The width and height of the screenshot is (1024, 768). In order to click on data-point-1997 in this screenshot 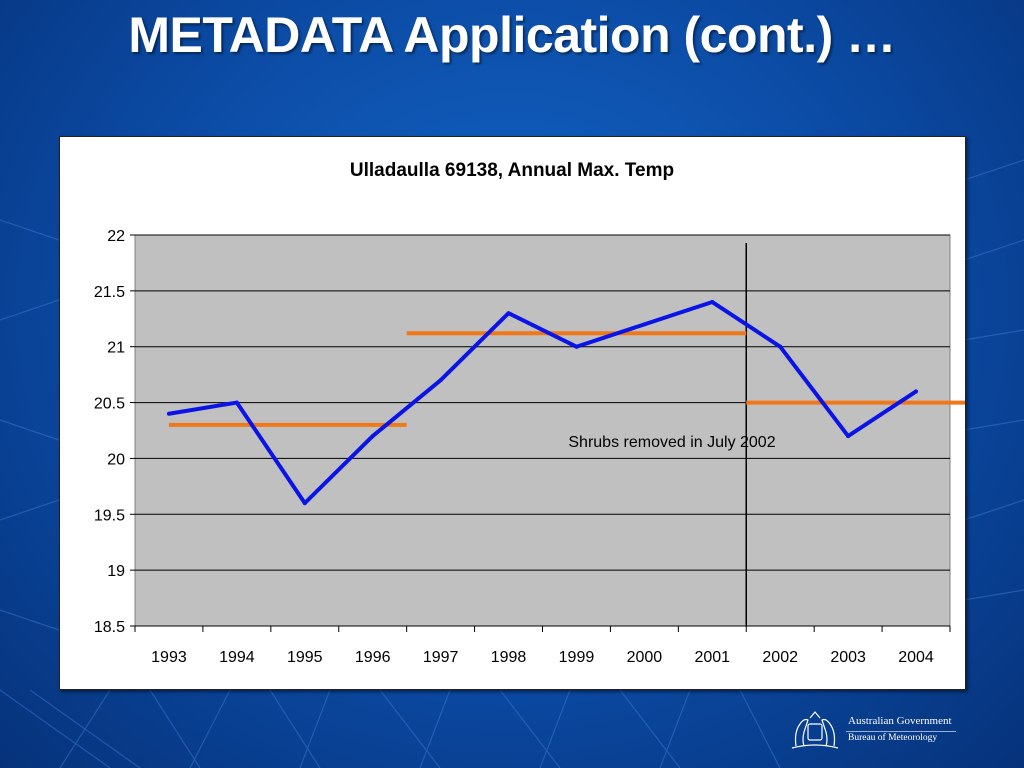, I will do `click(440, 380)`.